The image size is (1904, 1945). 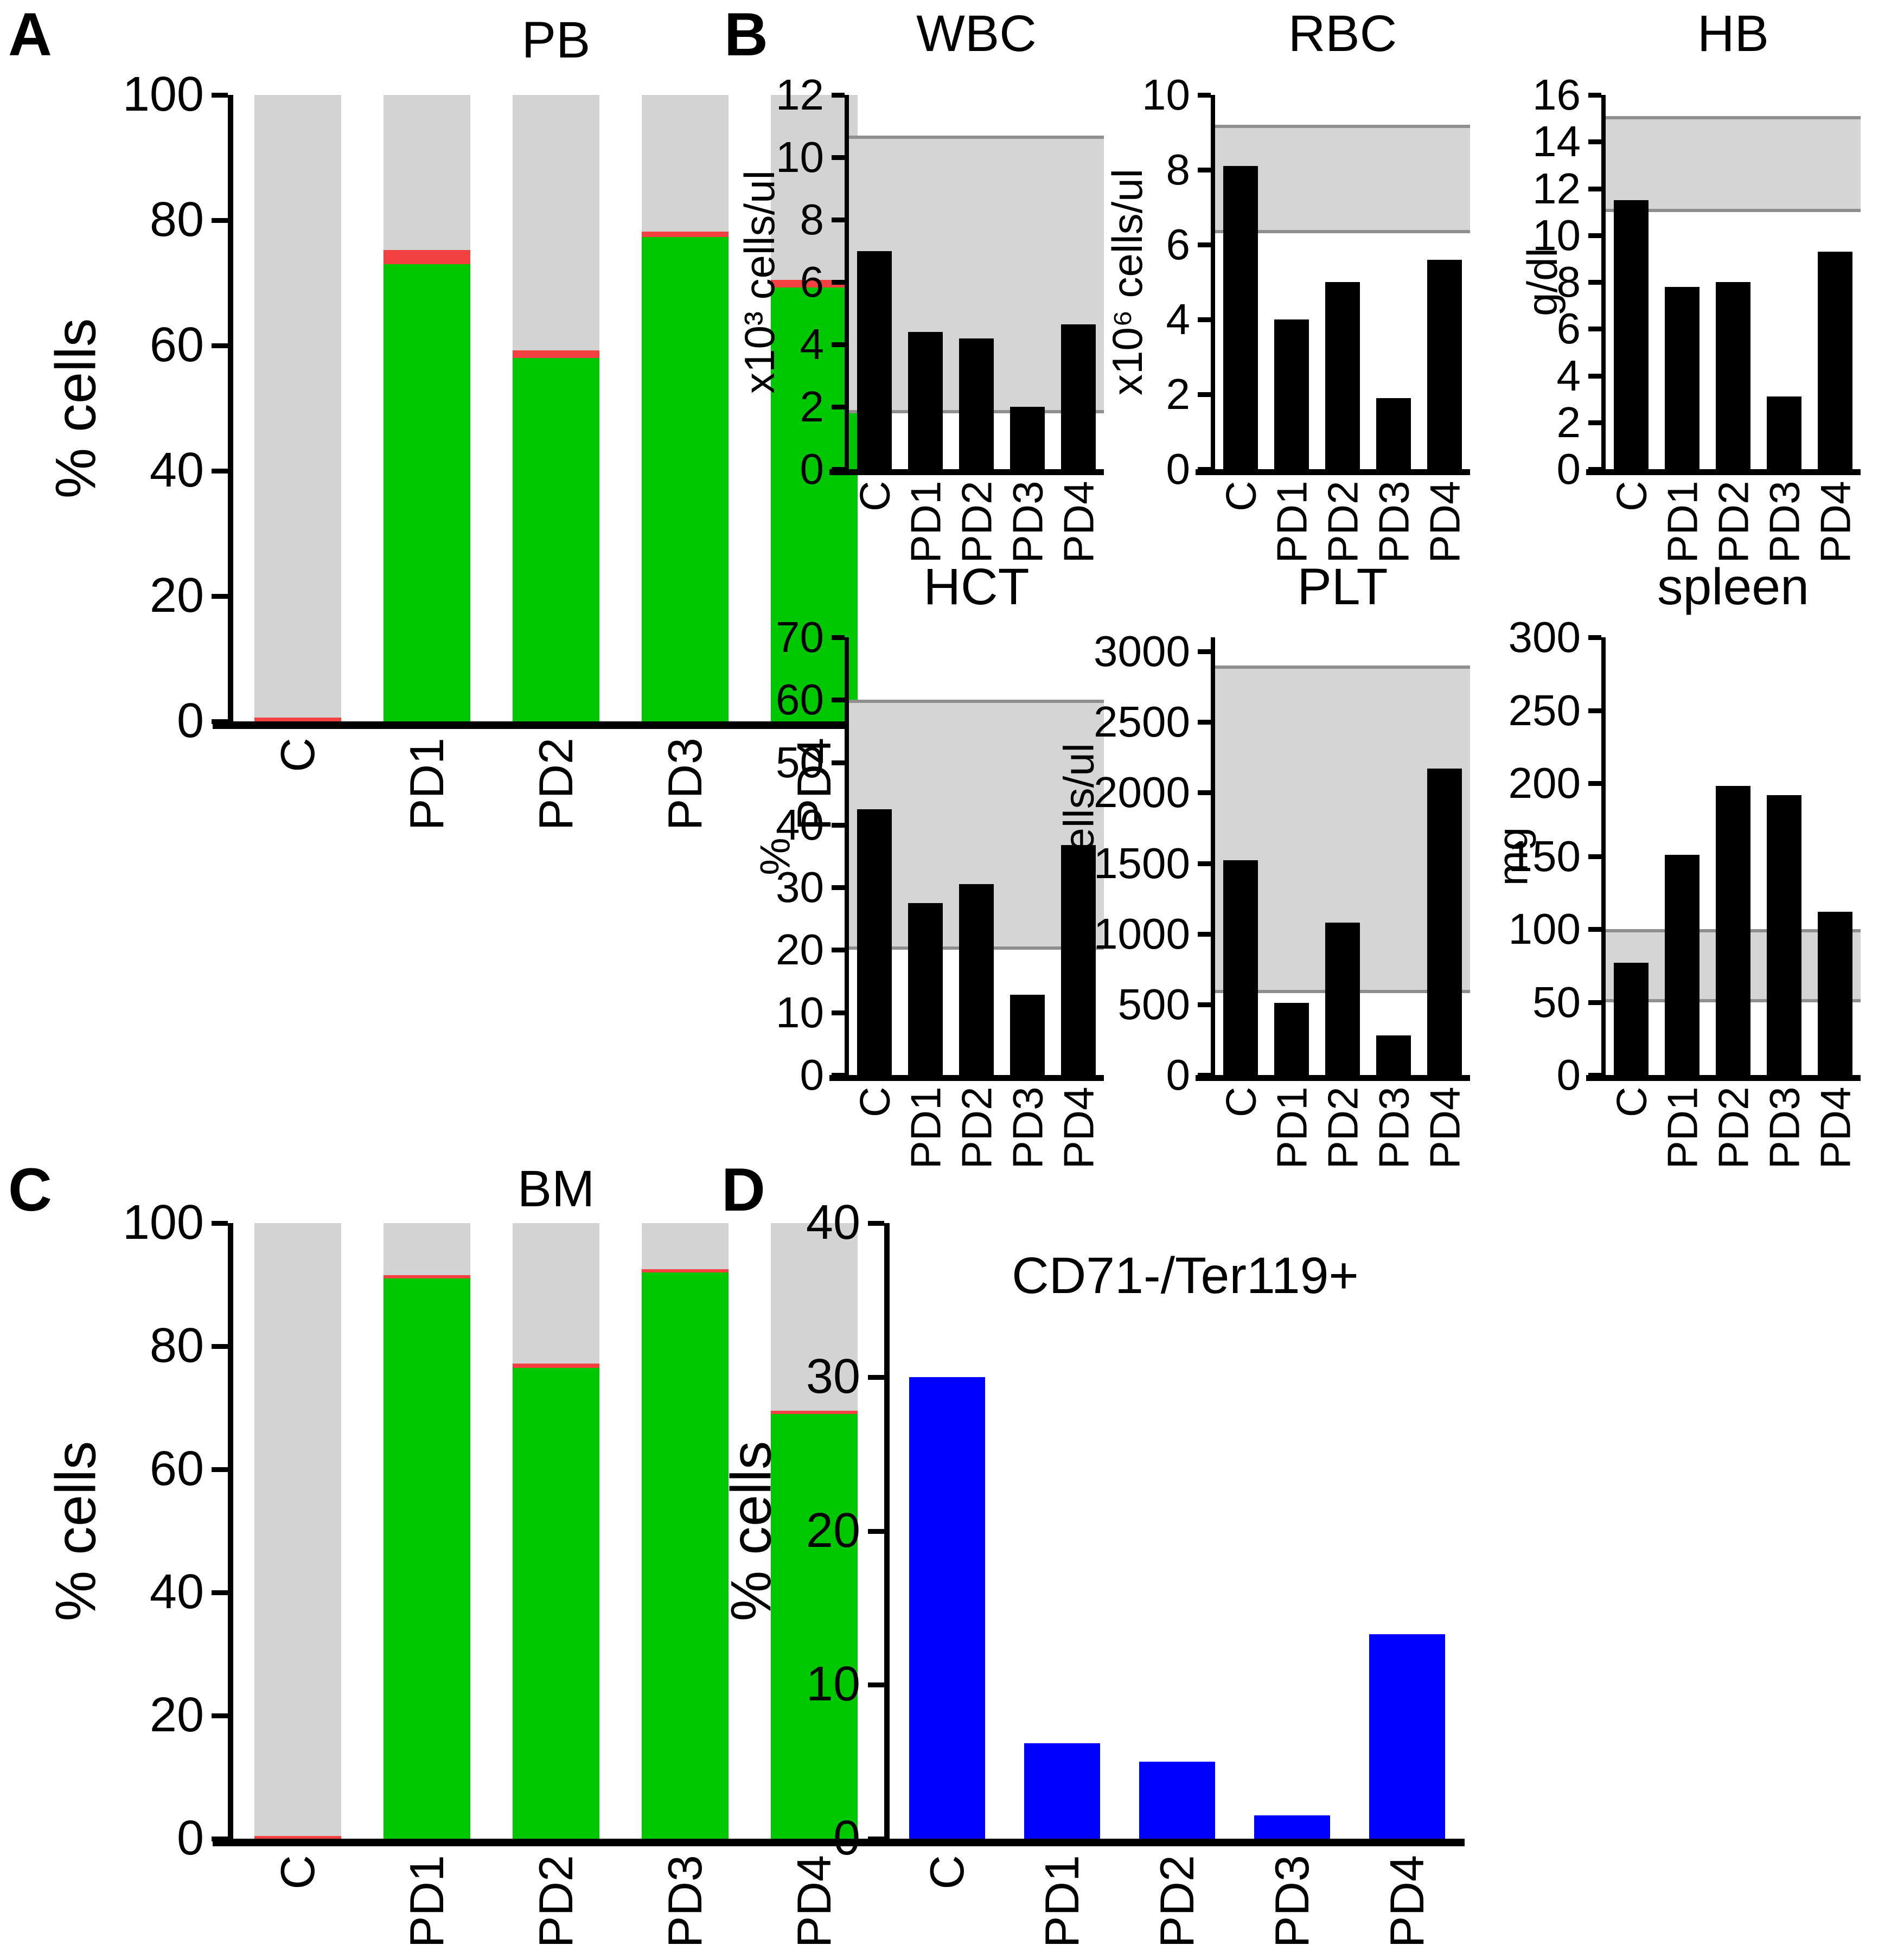 What do you see at coordinates (176, 470) in the screenshot?
I see `chart-pb-y-tick-label: 40` at bounding box center [176, 470].